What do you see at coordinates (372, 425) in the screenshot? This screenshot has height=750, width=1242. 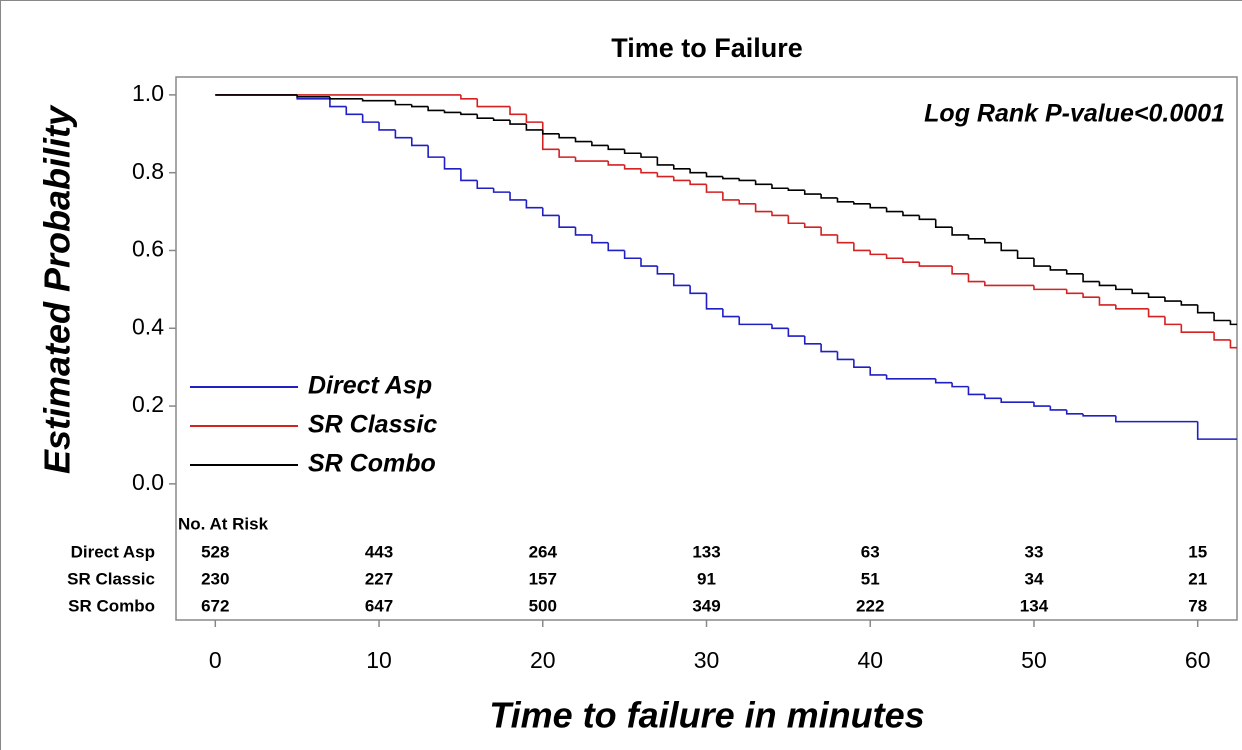 I see `legend-label: SR Classic` at bounding box center [372, 425].